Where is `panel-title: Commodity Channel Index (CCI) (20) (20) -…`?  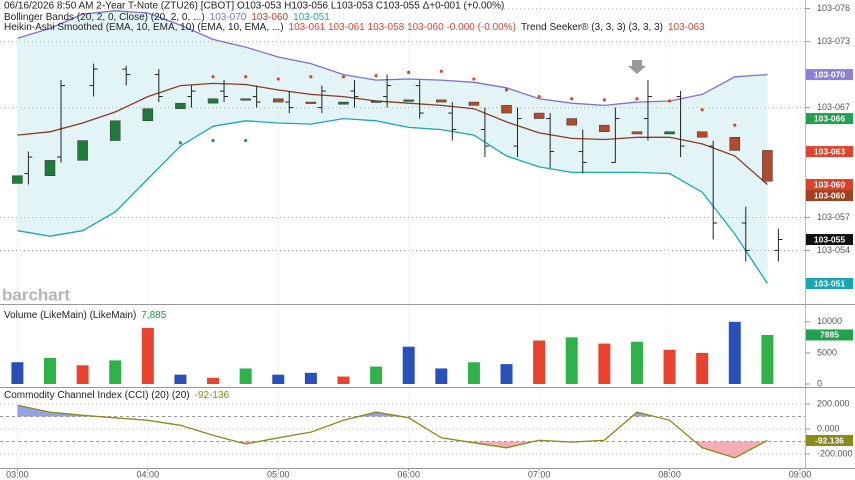 panel-title: Commodity Channel Index (CCI) (20) (20) -… is located at coordinates (117, 395).